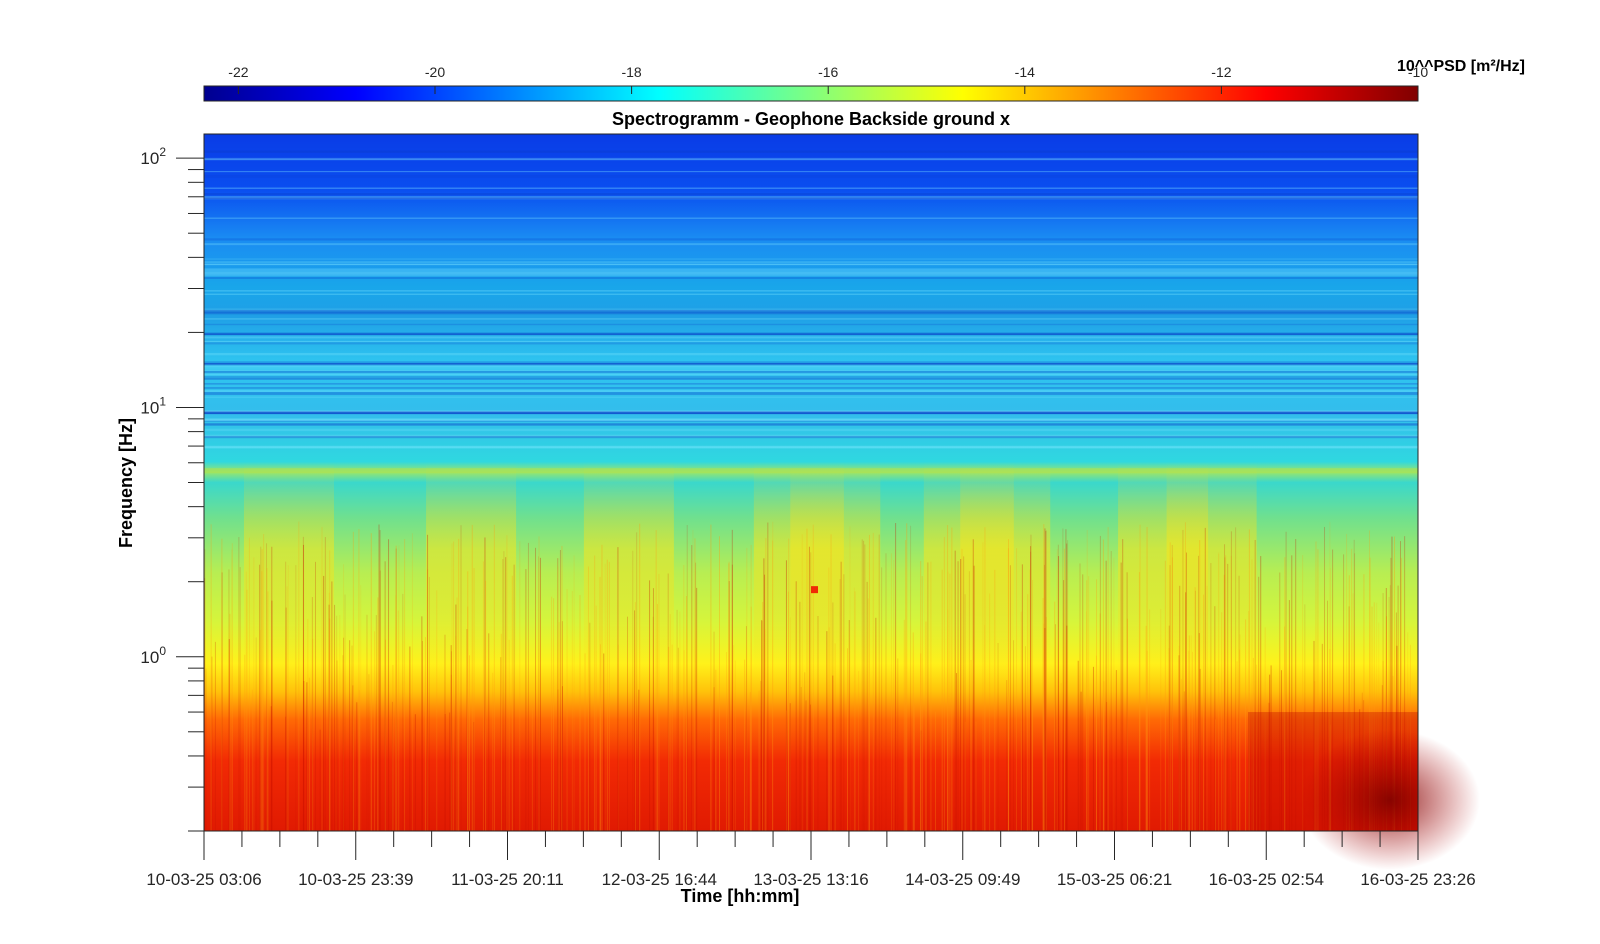 Image resolution: width=1600 pixels, height=944 pixels. What do you see at coordinates (811, 93) in the screenshot?
I see `colorbar-gradient` at bounding box center [811, 93].